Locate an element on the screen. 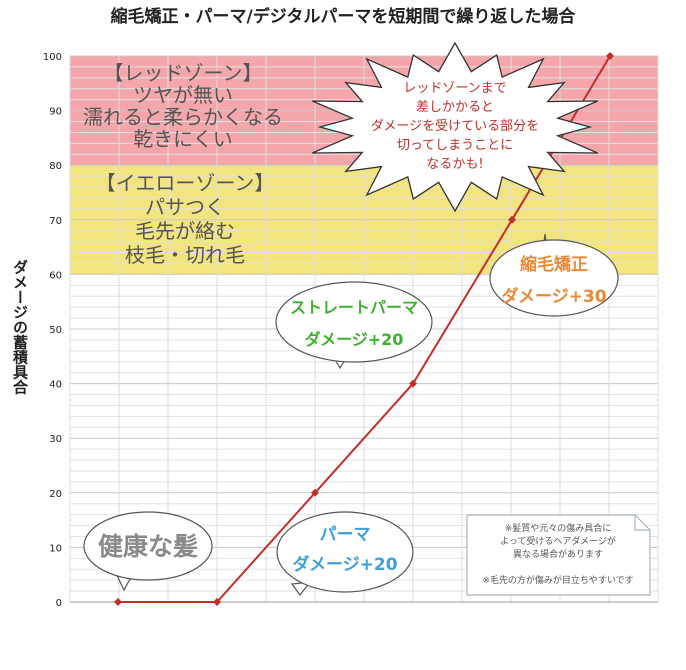 The height and width of the screenshot is (670, 686). y-tick-label: 40 is located at coordinates (55, 385).